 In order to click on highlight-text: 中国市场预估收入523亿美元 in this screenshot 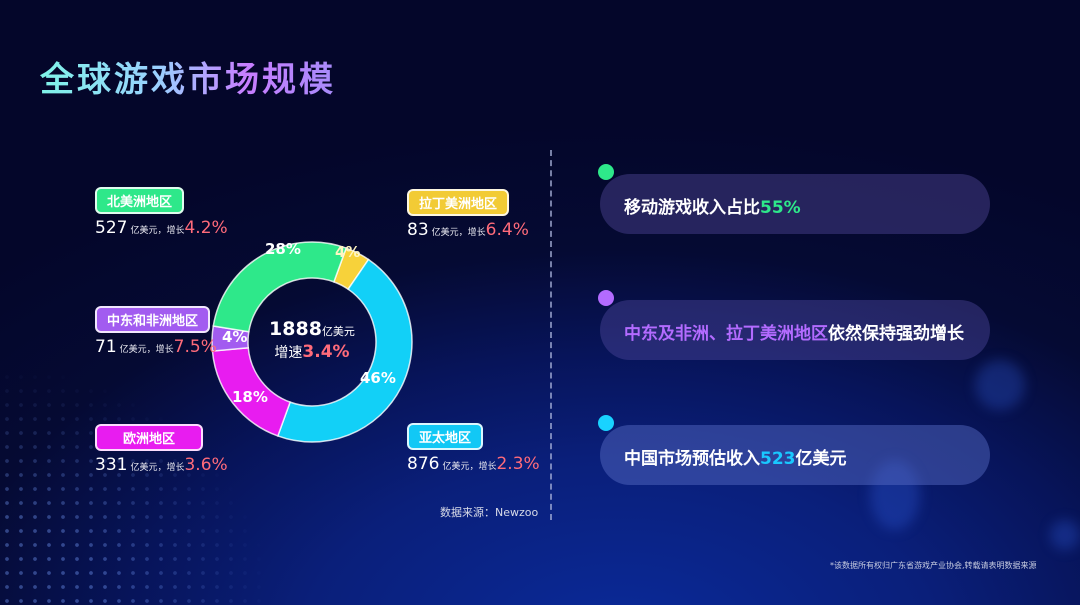, I will do `click(735, 459)`.